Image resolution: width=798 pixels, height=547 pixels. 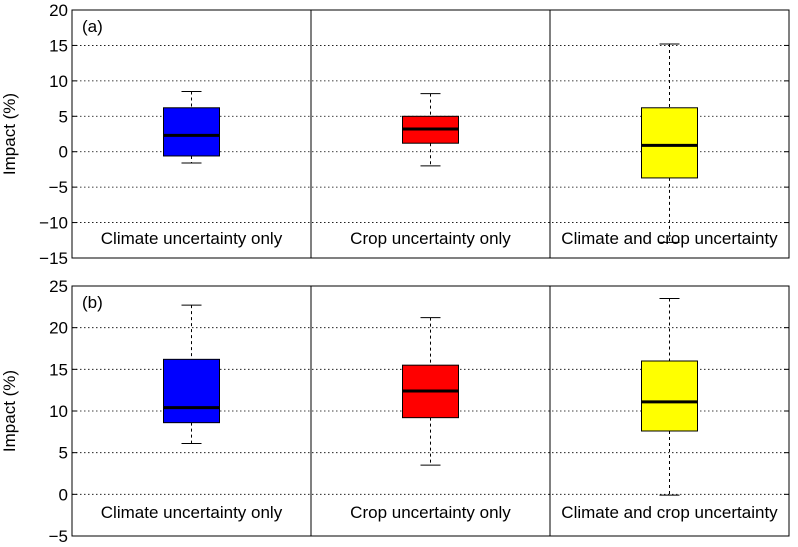 What do you see at coordinates (92, 302) in the screenshot?
I see `panel-label: (b)` at bounding box center [92, 302].